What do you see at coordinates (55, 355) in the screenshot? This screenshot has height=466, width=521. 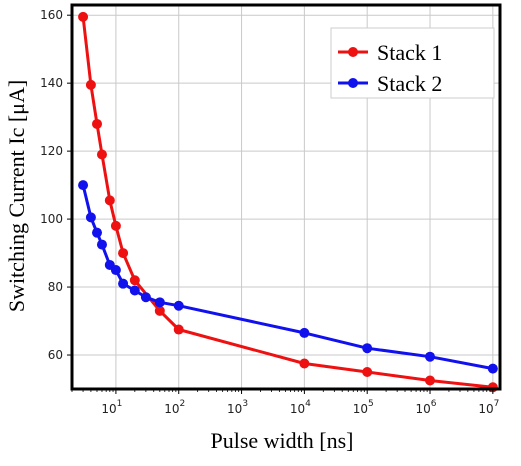 I see `y-tick-label: 60` at bounding box center [55, 355].